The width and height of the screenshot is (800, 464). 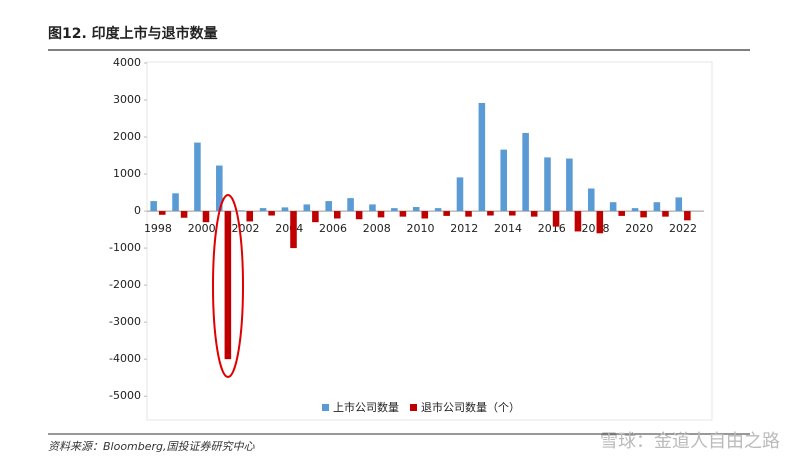 I want to click on source: 资料来源：Bloomberg,国投证券研究中心, so click(x=152, y=446).